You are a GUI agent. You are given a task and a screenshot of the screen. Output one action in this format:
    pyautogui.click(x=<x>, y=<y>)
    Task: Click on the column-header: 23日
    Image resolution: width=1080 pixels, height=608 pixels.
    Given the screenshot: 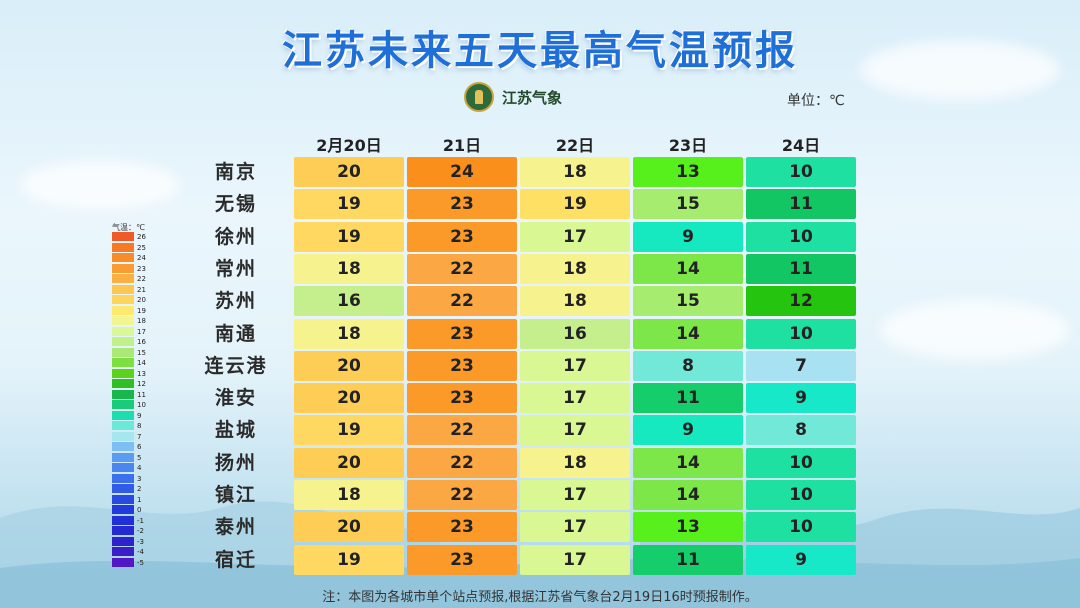 What is the action you would take?
    pyautogui.click(x=688, y=145)
    